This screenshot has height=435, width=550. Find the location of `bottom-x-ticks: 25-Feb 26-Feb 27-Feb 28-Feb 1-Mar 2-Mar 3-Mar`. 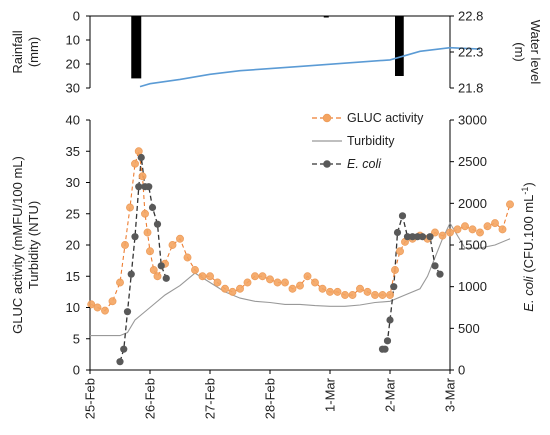

bottom-x-ticks: 25-Feb 26-Feb 27-Feb 28-Feb 1-Mar 2-Mar 3-Mar is located at coordinates (270, 394).